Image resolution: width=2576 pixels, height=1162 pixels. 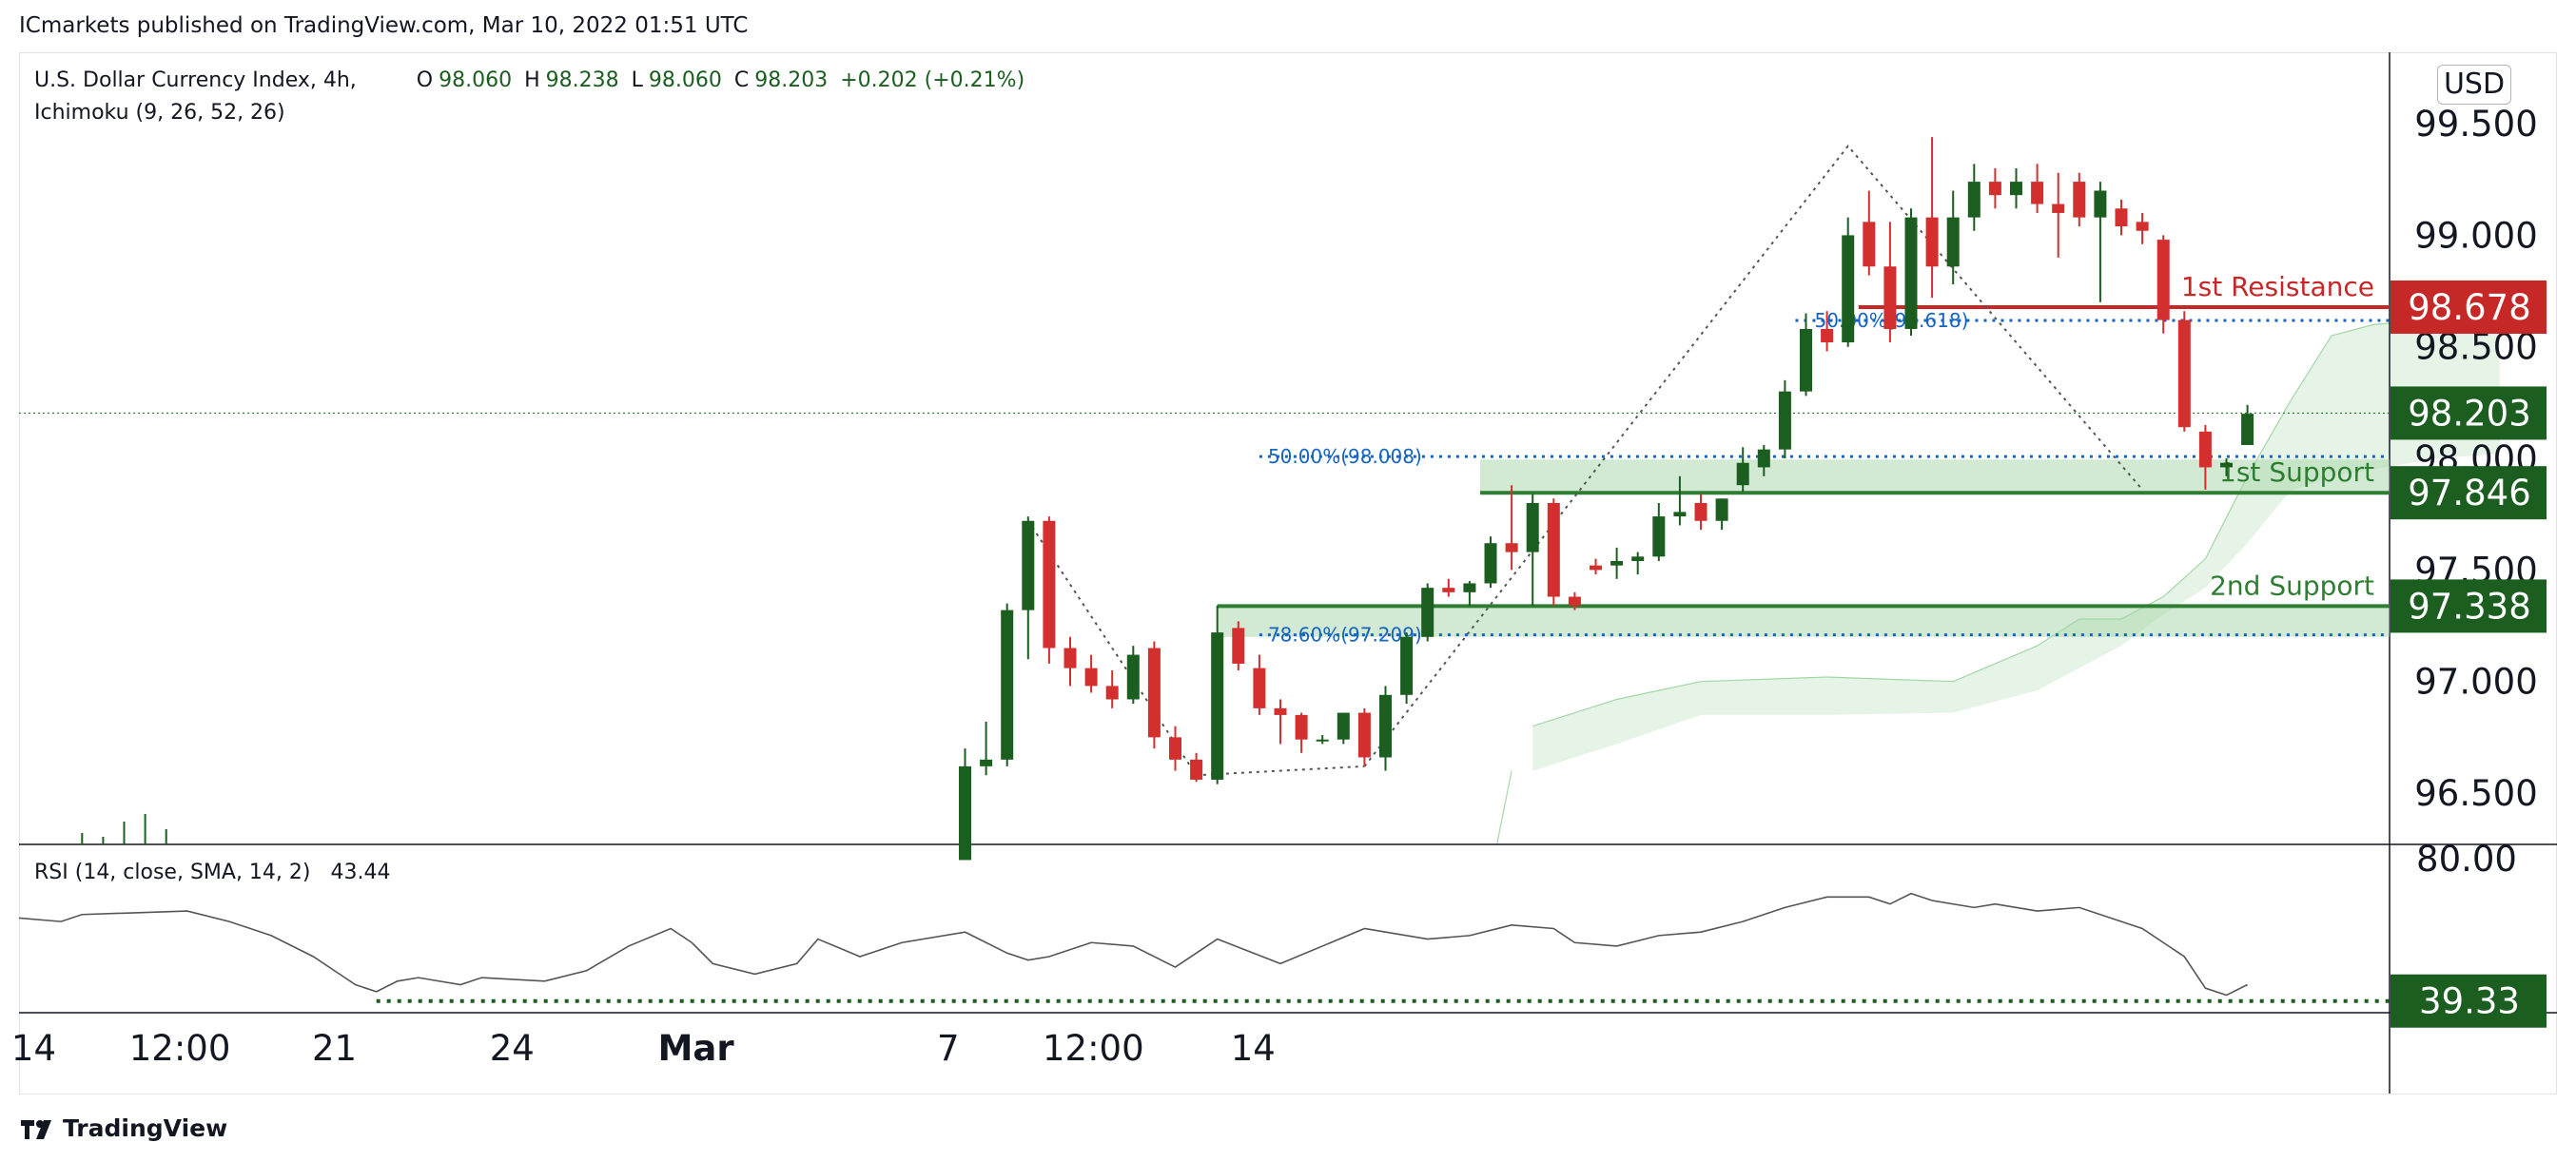 What do you see at coordinates (933, 80) in the screenshot?
I see `change-value: +0.202 (+0.21%)` at bounding box center [933, 80].